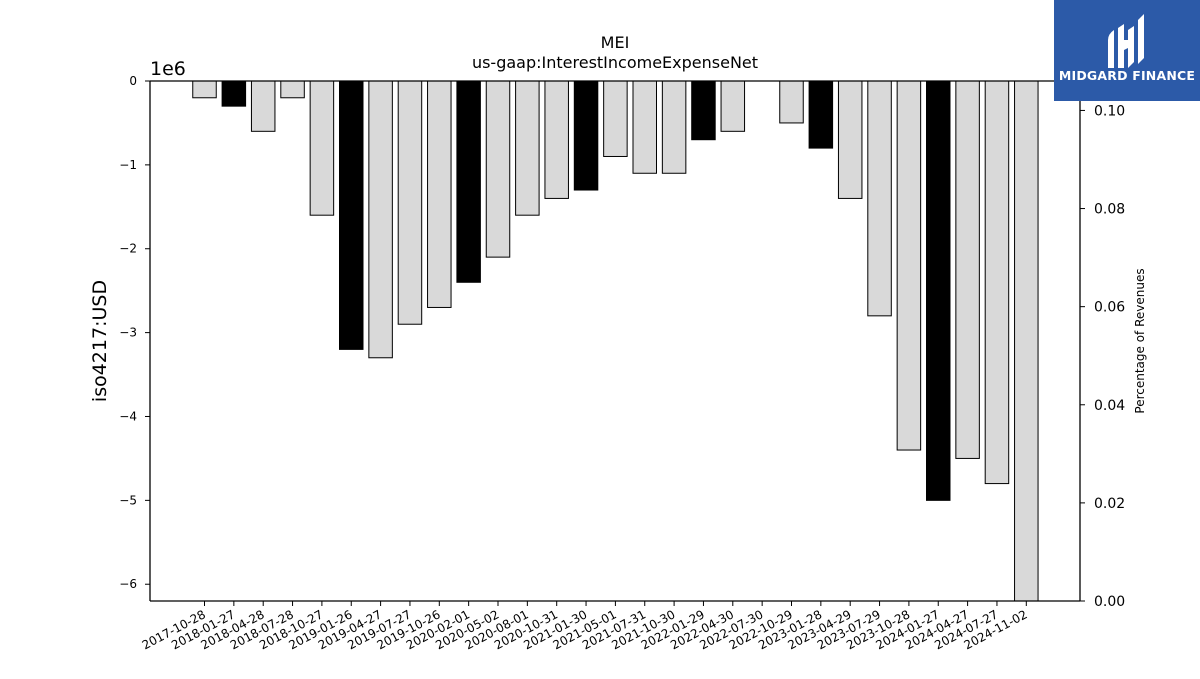 The height and width of the screenshot is (679, 1200). What do you see at coordinates (128, 500) in the screenshot?
I see `y-tick-label: −5` at bounding box center [128, 500].